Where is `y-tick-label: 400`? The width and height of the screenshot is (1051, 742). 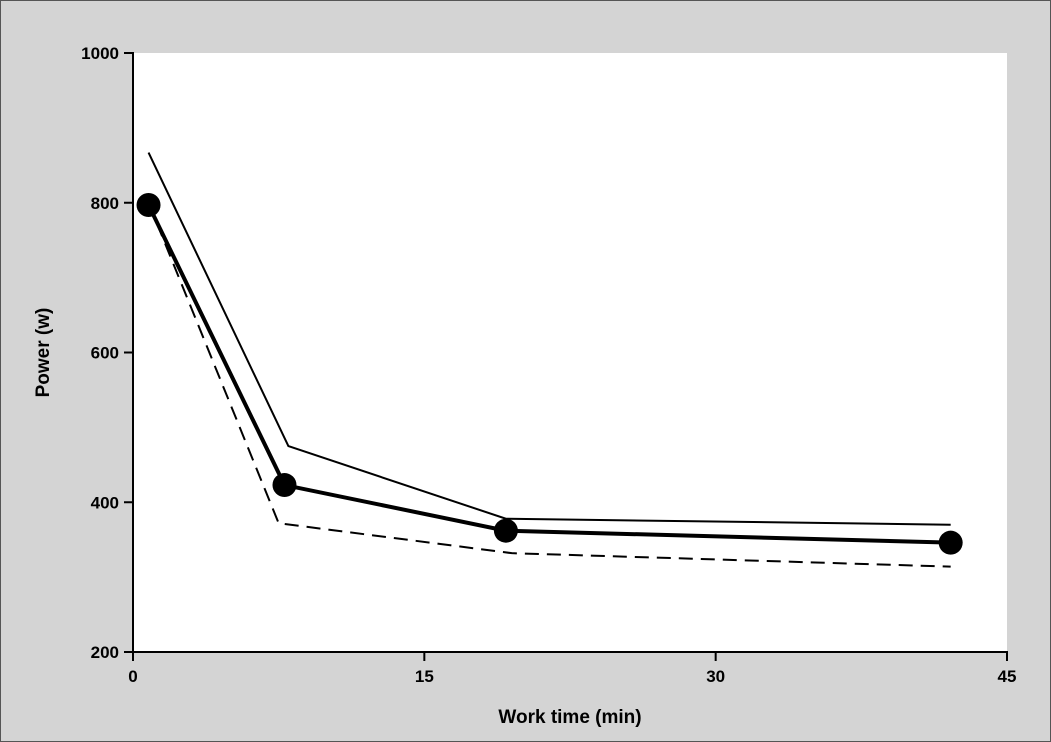 y-tick-label: 400 is located at coordinates (105, 502).